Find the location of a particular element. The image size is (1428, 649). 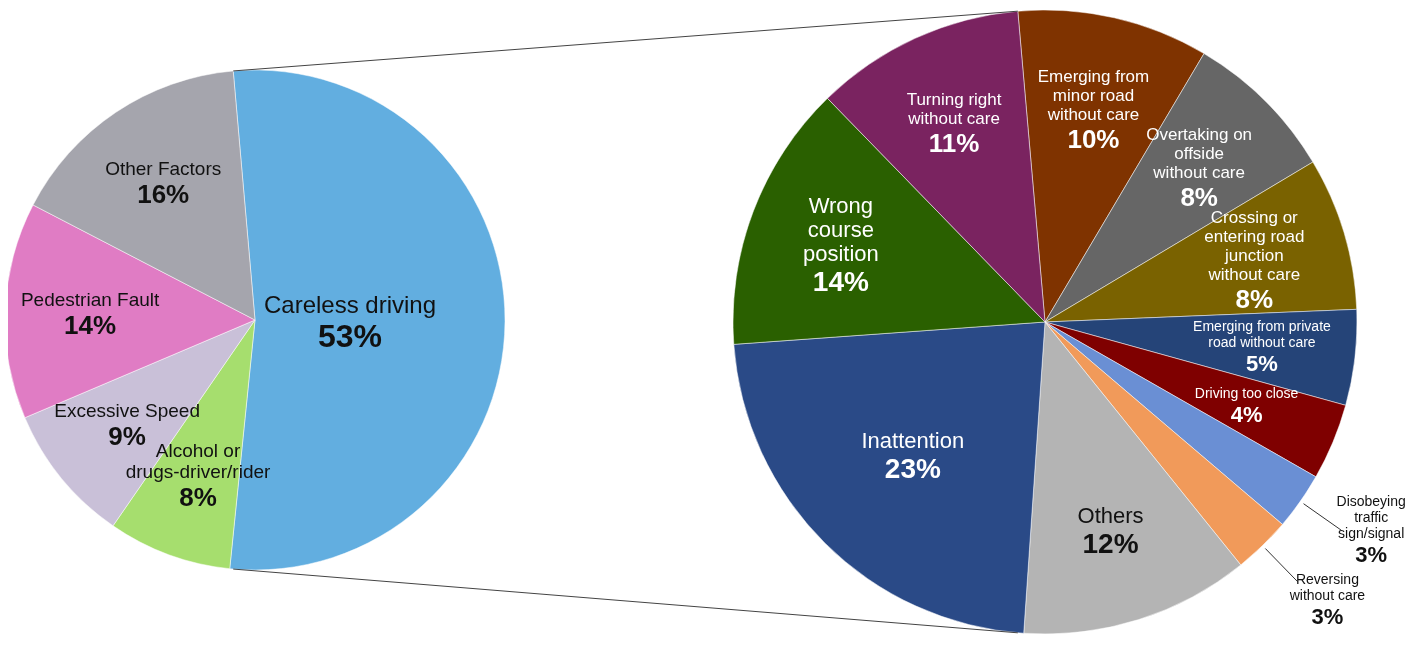

slice-label: Disobeying traffic sign/signal is located at coordinates (1371, 517).